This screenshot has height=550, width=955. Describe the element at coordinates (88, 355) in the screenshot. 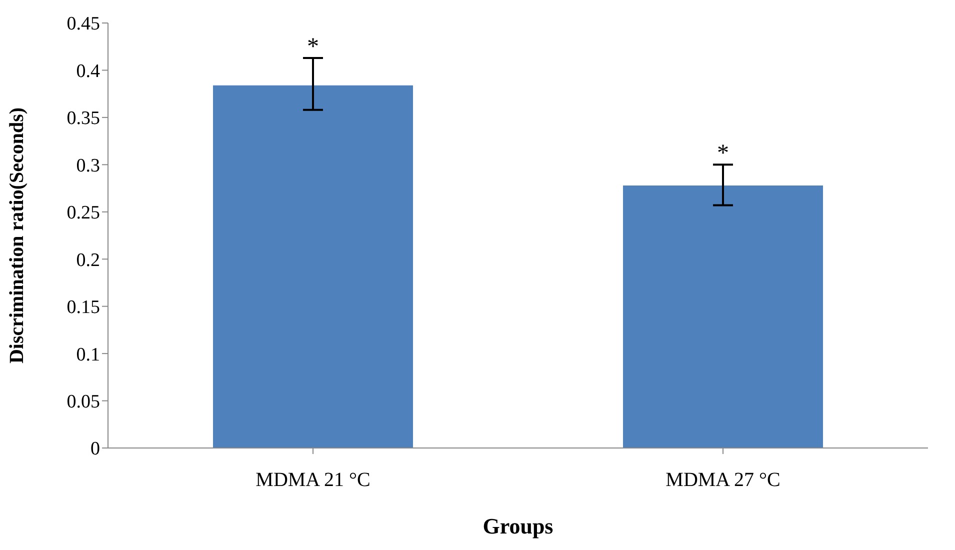

I see `y-tick-label: 0.1` at that location.